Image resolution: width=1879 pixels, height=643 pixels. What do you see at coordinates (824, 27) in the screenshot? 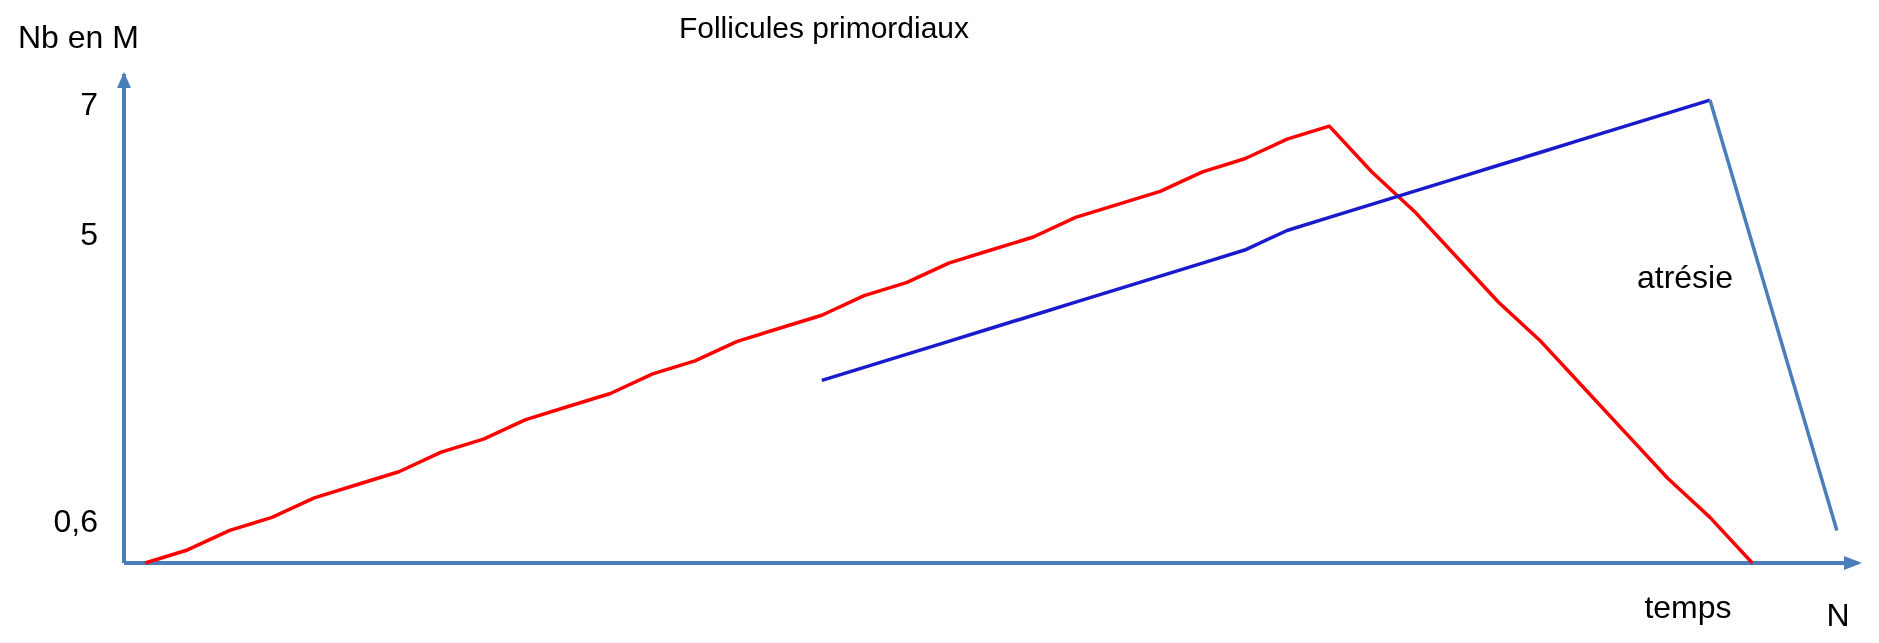
I see `chart-title: Follicules primordiaux` at bounding box center [824, 27].